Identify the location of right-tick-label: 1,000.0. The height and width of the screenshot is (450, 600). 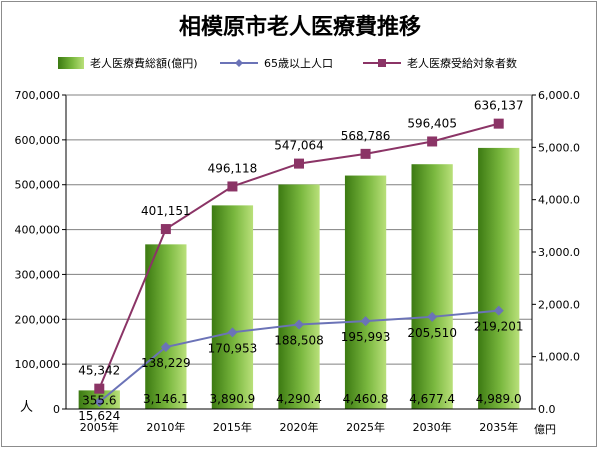
(559, 357).